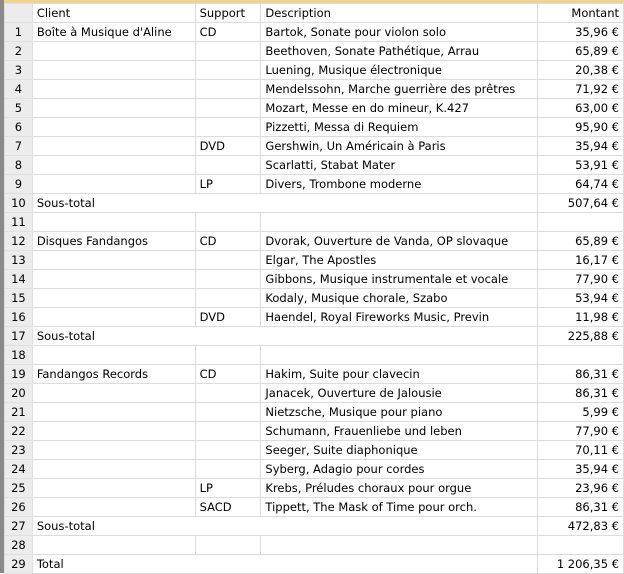 The width and height of the screenshot is (624, 574). What do you see at coordinates (18, 70) in the screenshot?
I see `row-number: 3` at bounding box center [18, 70].